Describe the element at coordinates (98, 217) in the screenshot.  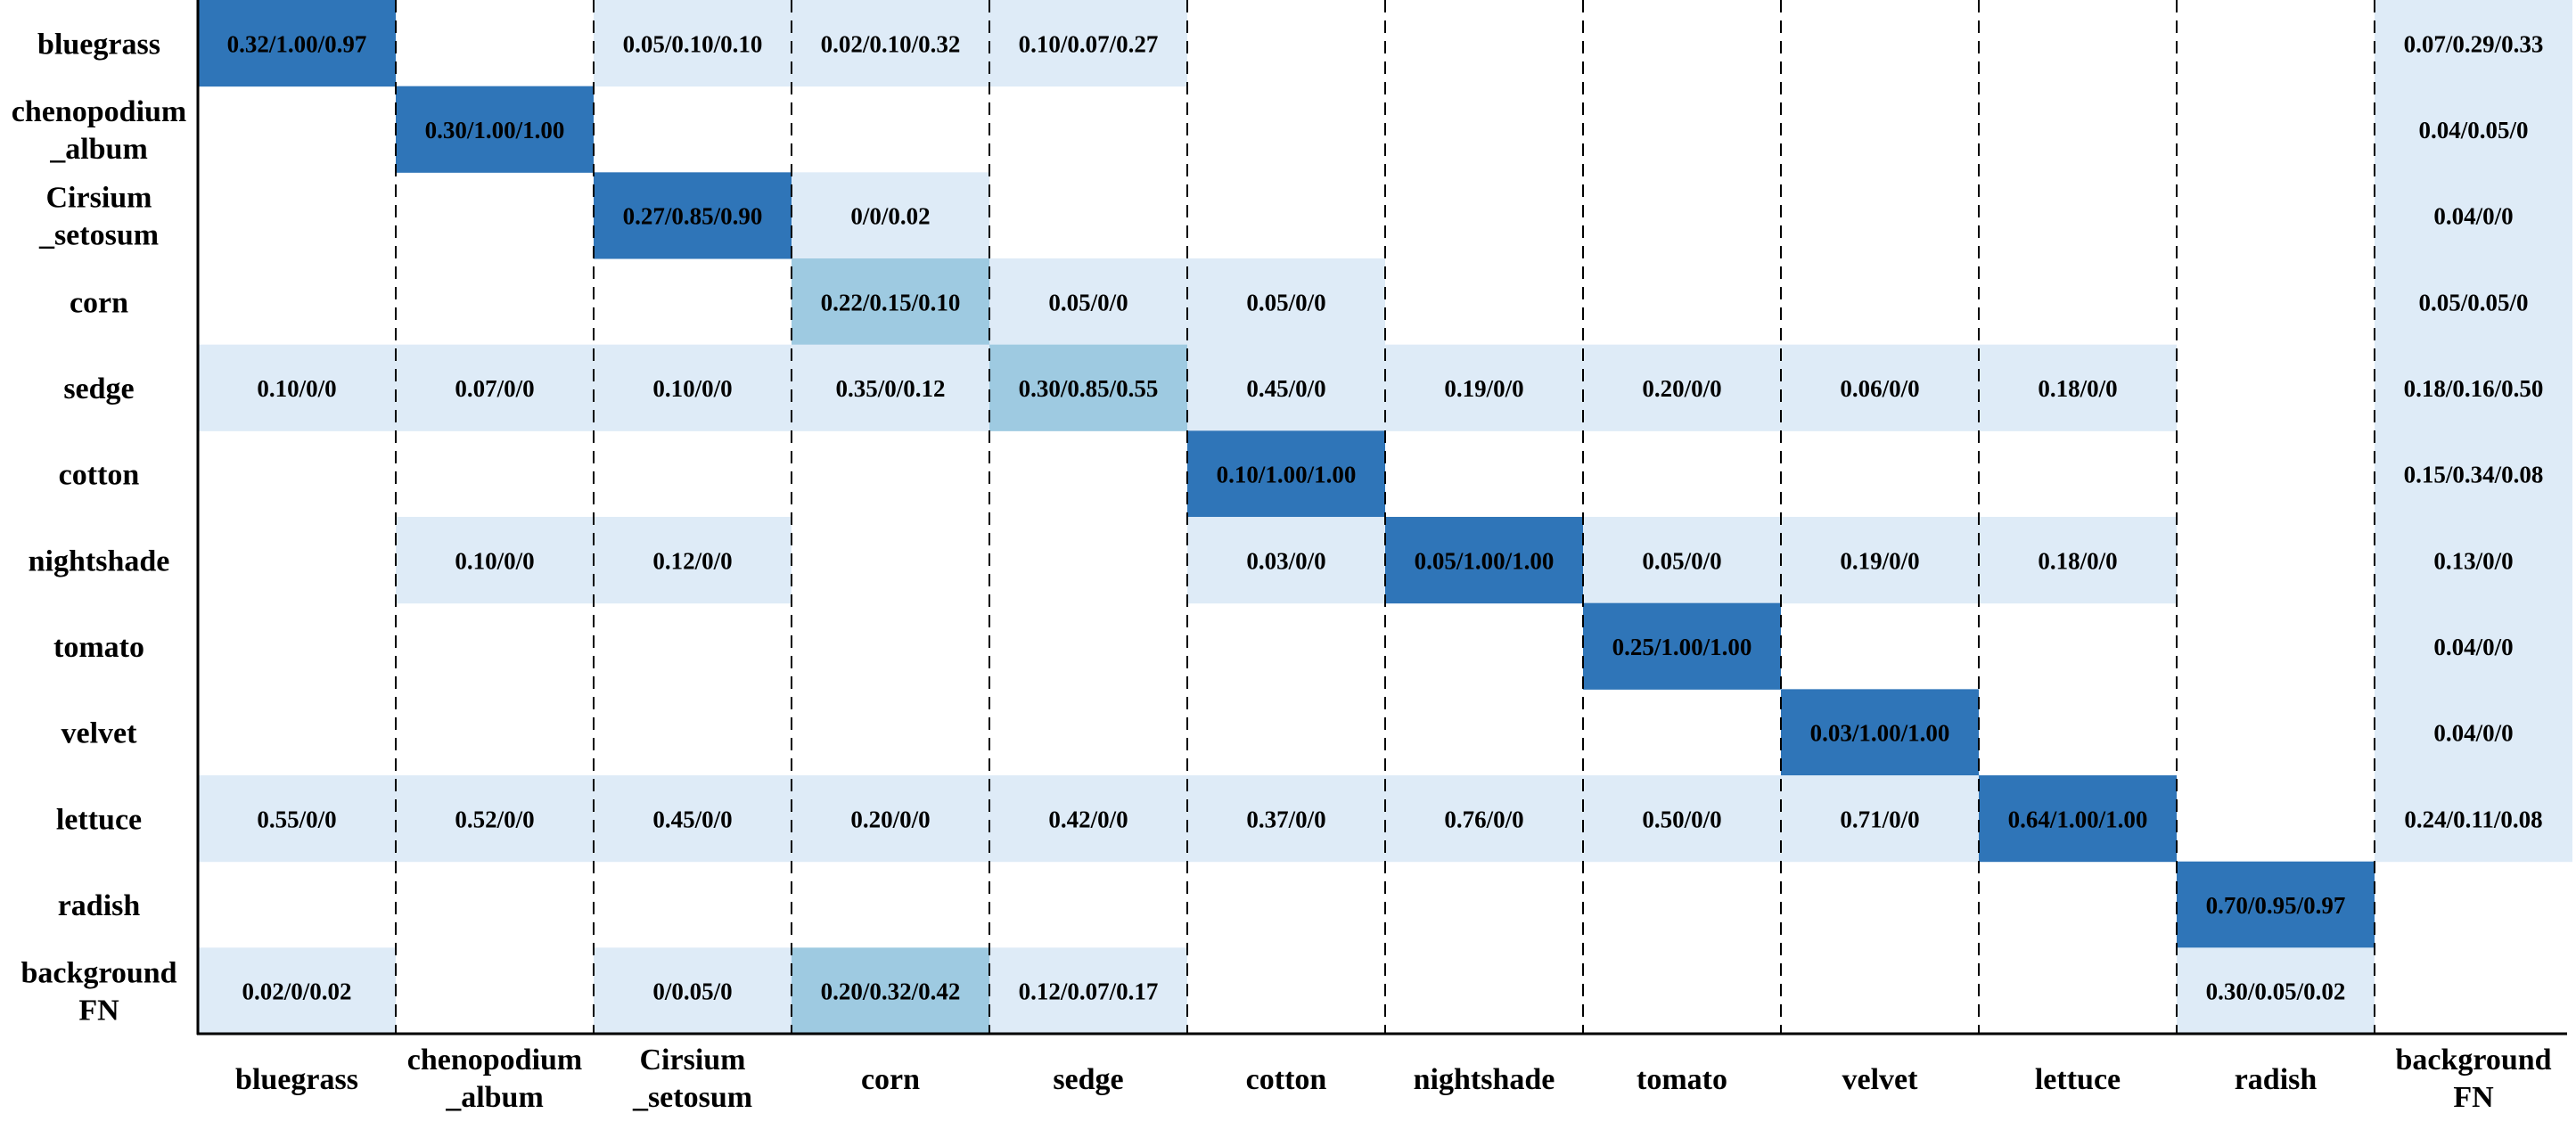
I see `row-label: Cirsium _setosum` at that location.